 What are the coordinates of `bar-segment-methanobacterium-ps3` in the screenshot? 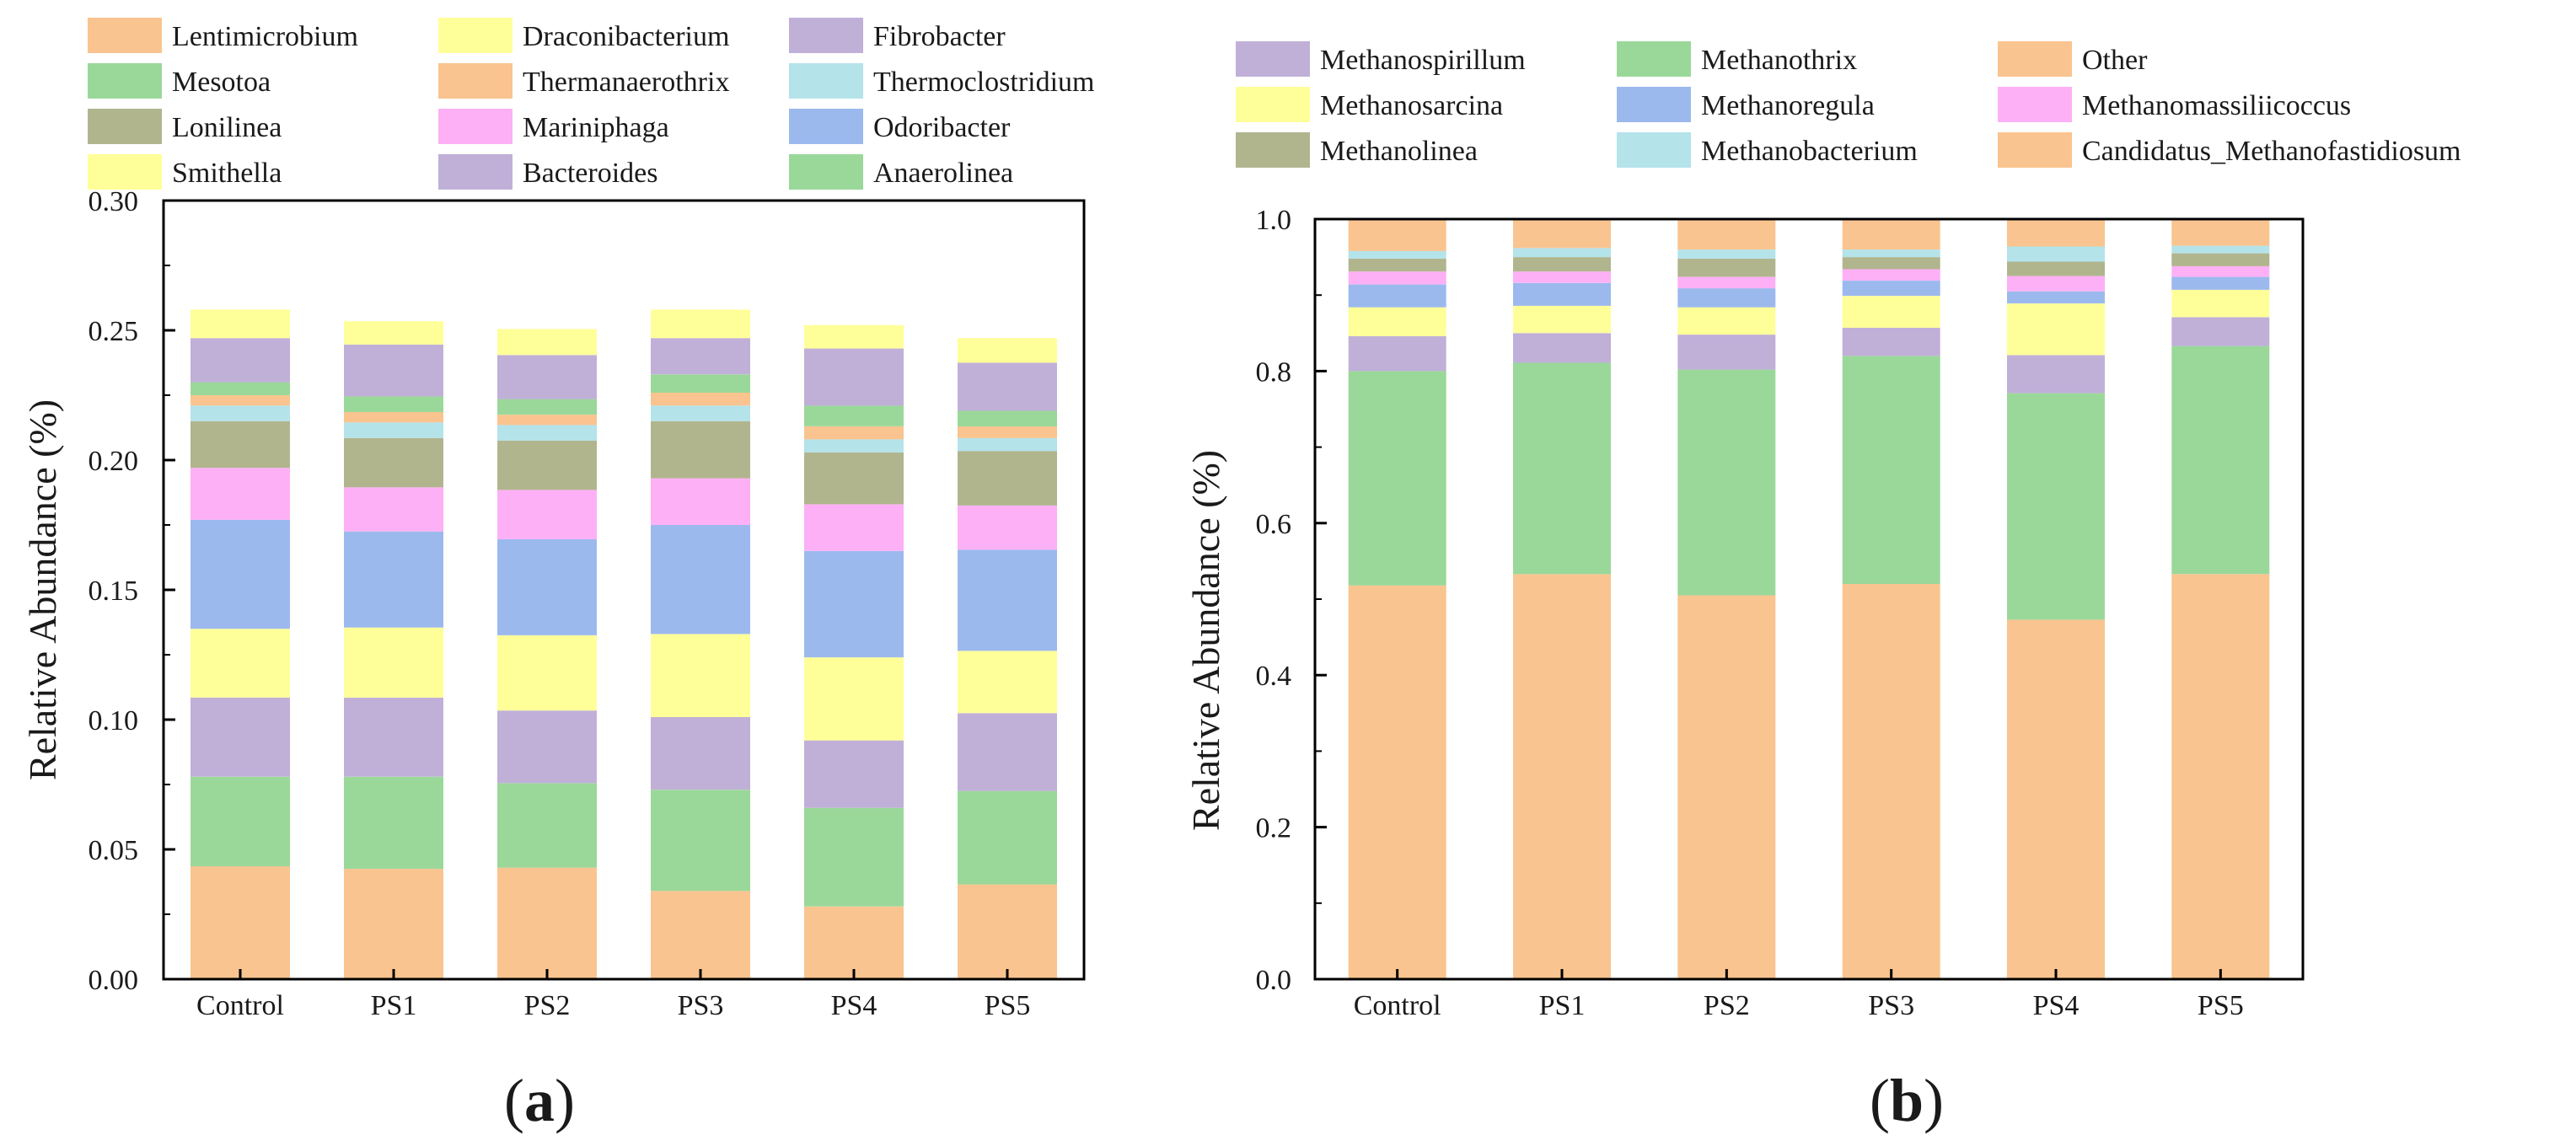 It's located at (1891, 253).